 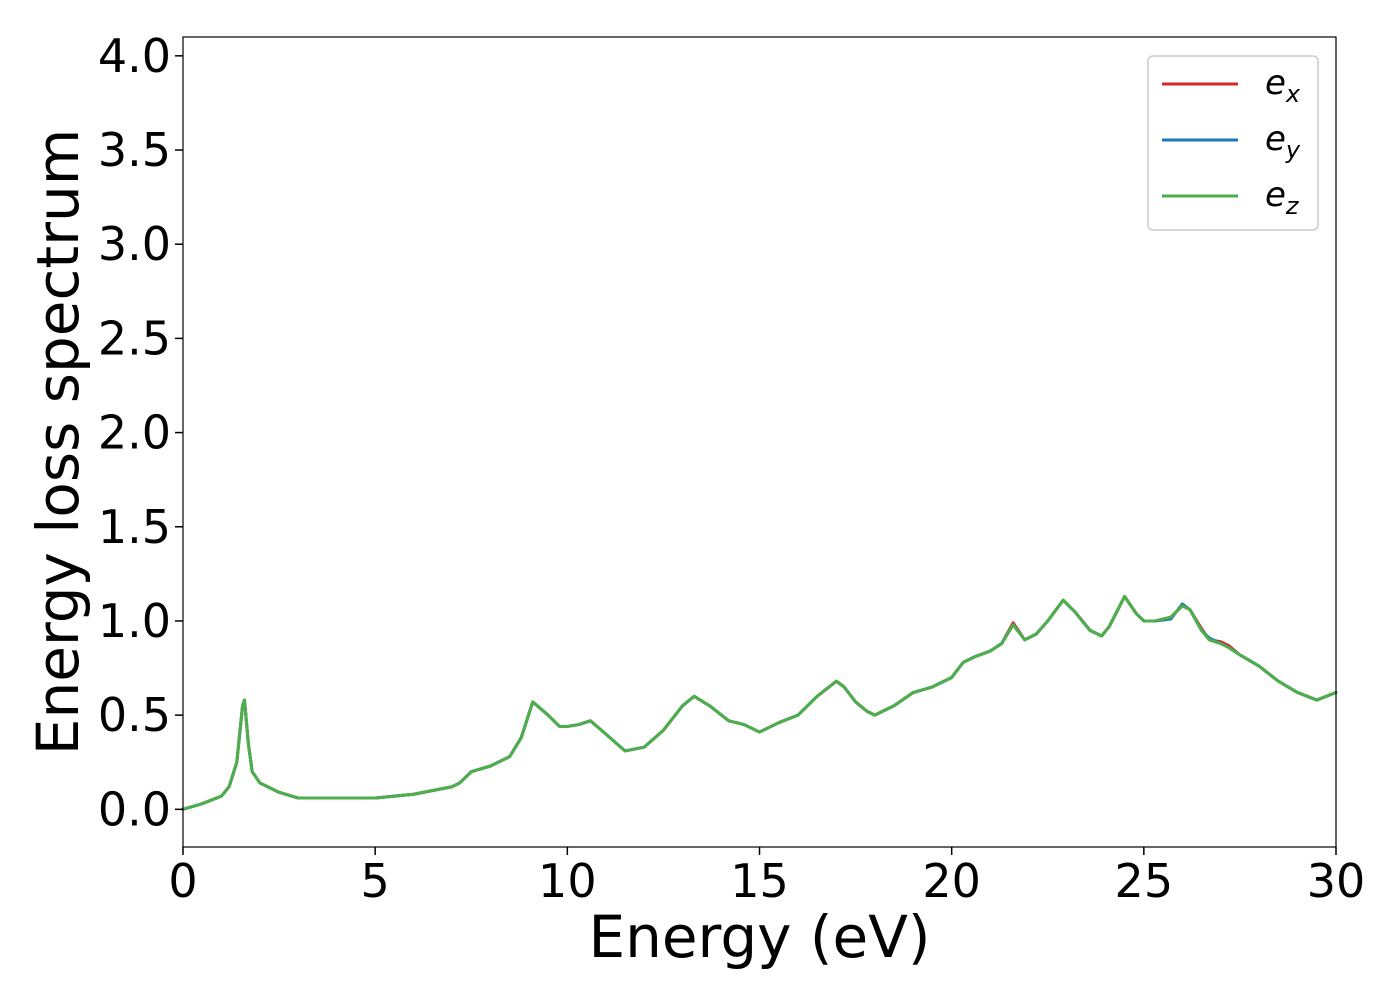 What do you see at coordinates (134, 56) in the screenshot?
I see `y-tick-label: 4.0` at bounding box center [134, 56].